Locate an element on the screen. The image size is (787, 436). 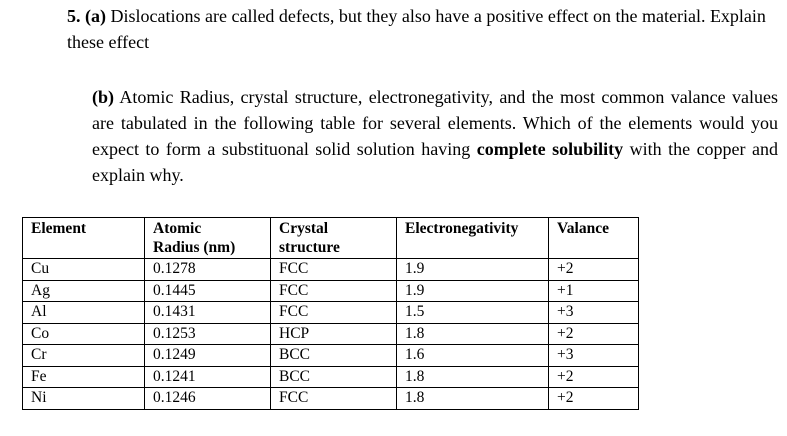
table-row: Cr 0.1249 BCC 1.6 +3 is located at coordinates (330, 355).